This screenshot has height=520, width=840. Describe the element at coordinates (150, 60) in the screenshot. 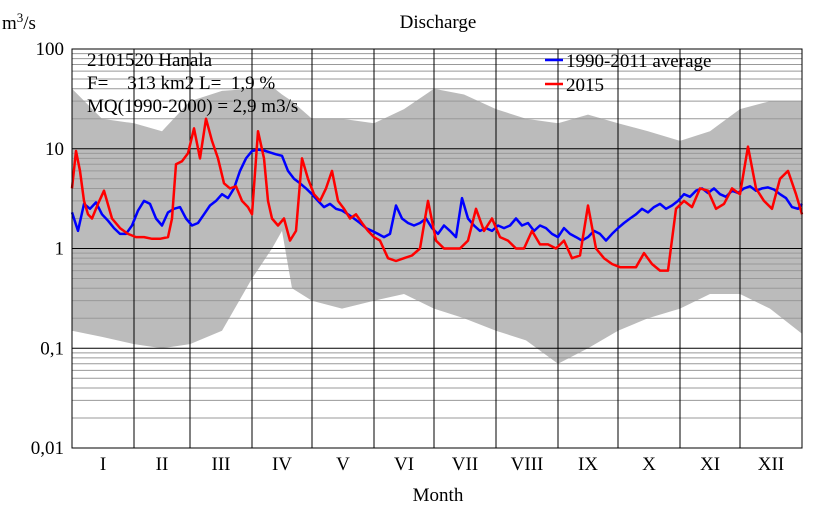

I see `station-name: 2101520 Hanala` at that location.